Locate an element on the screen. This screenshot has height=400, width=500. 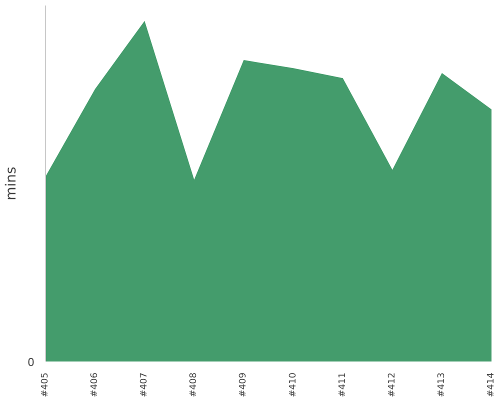
x-tick-label: #408 is located at coordinates (194, 385).